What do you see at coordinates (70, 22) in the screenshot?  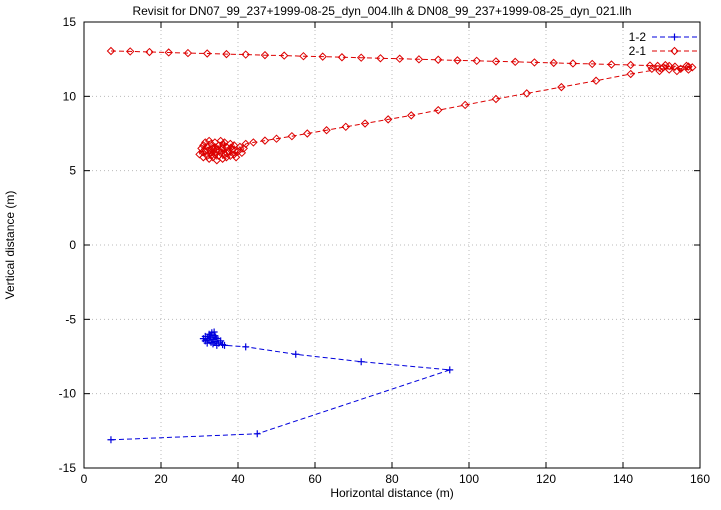 I see `y-tick-label: 15` at bounding box center [70, 22].